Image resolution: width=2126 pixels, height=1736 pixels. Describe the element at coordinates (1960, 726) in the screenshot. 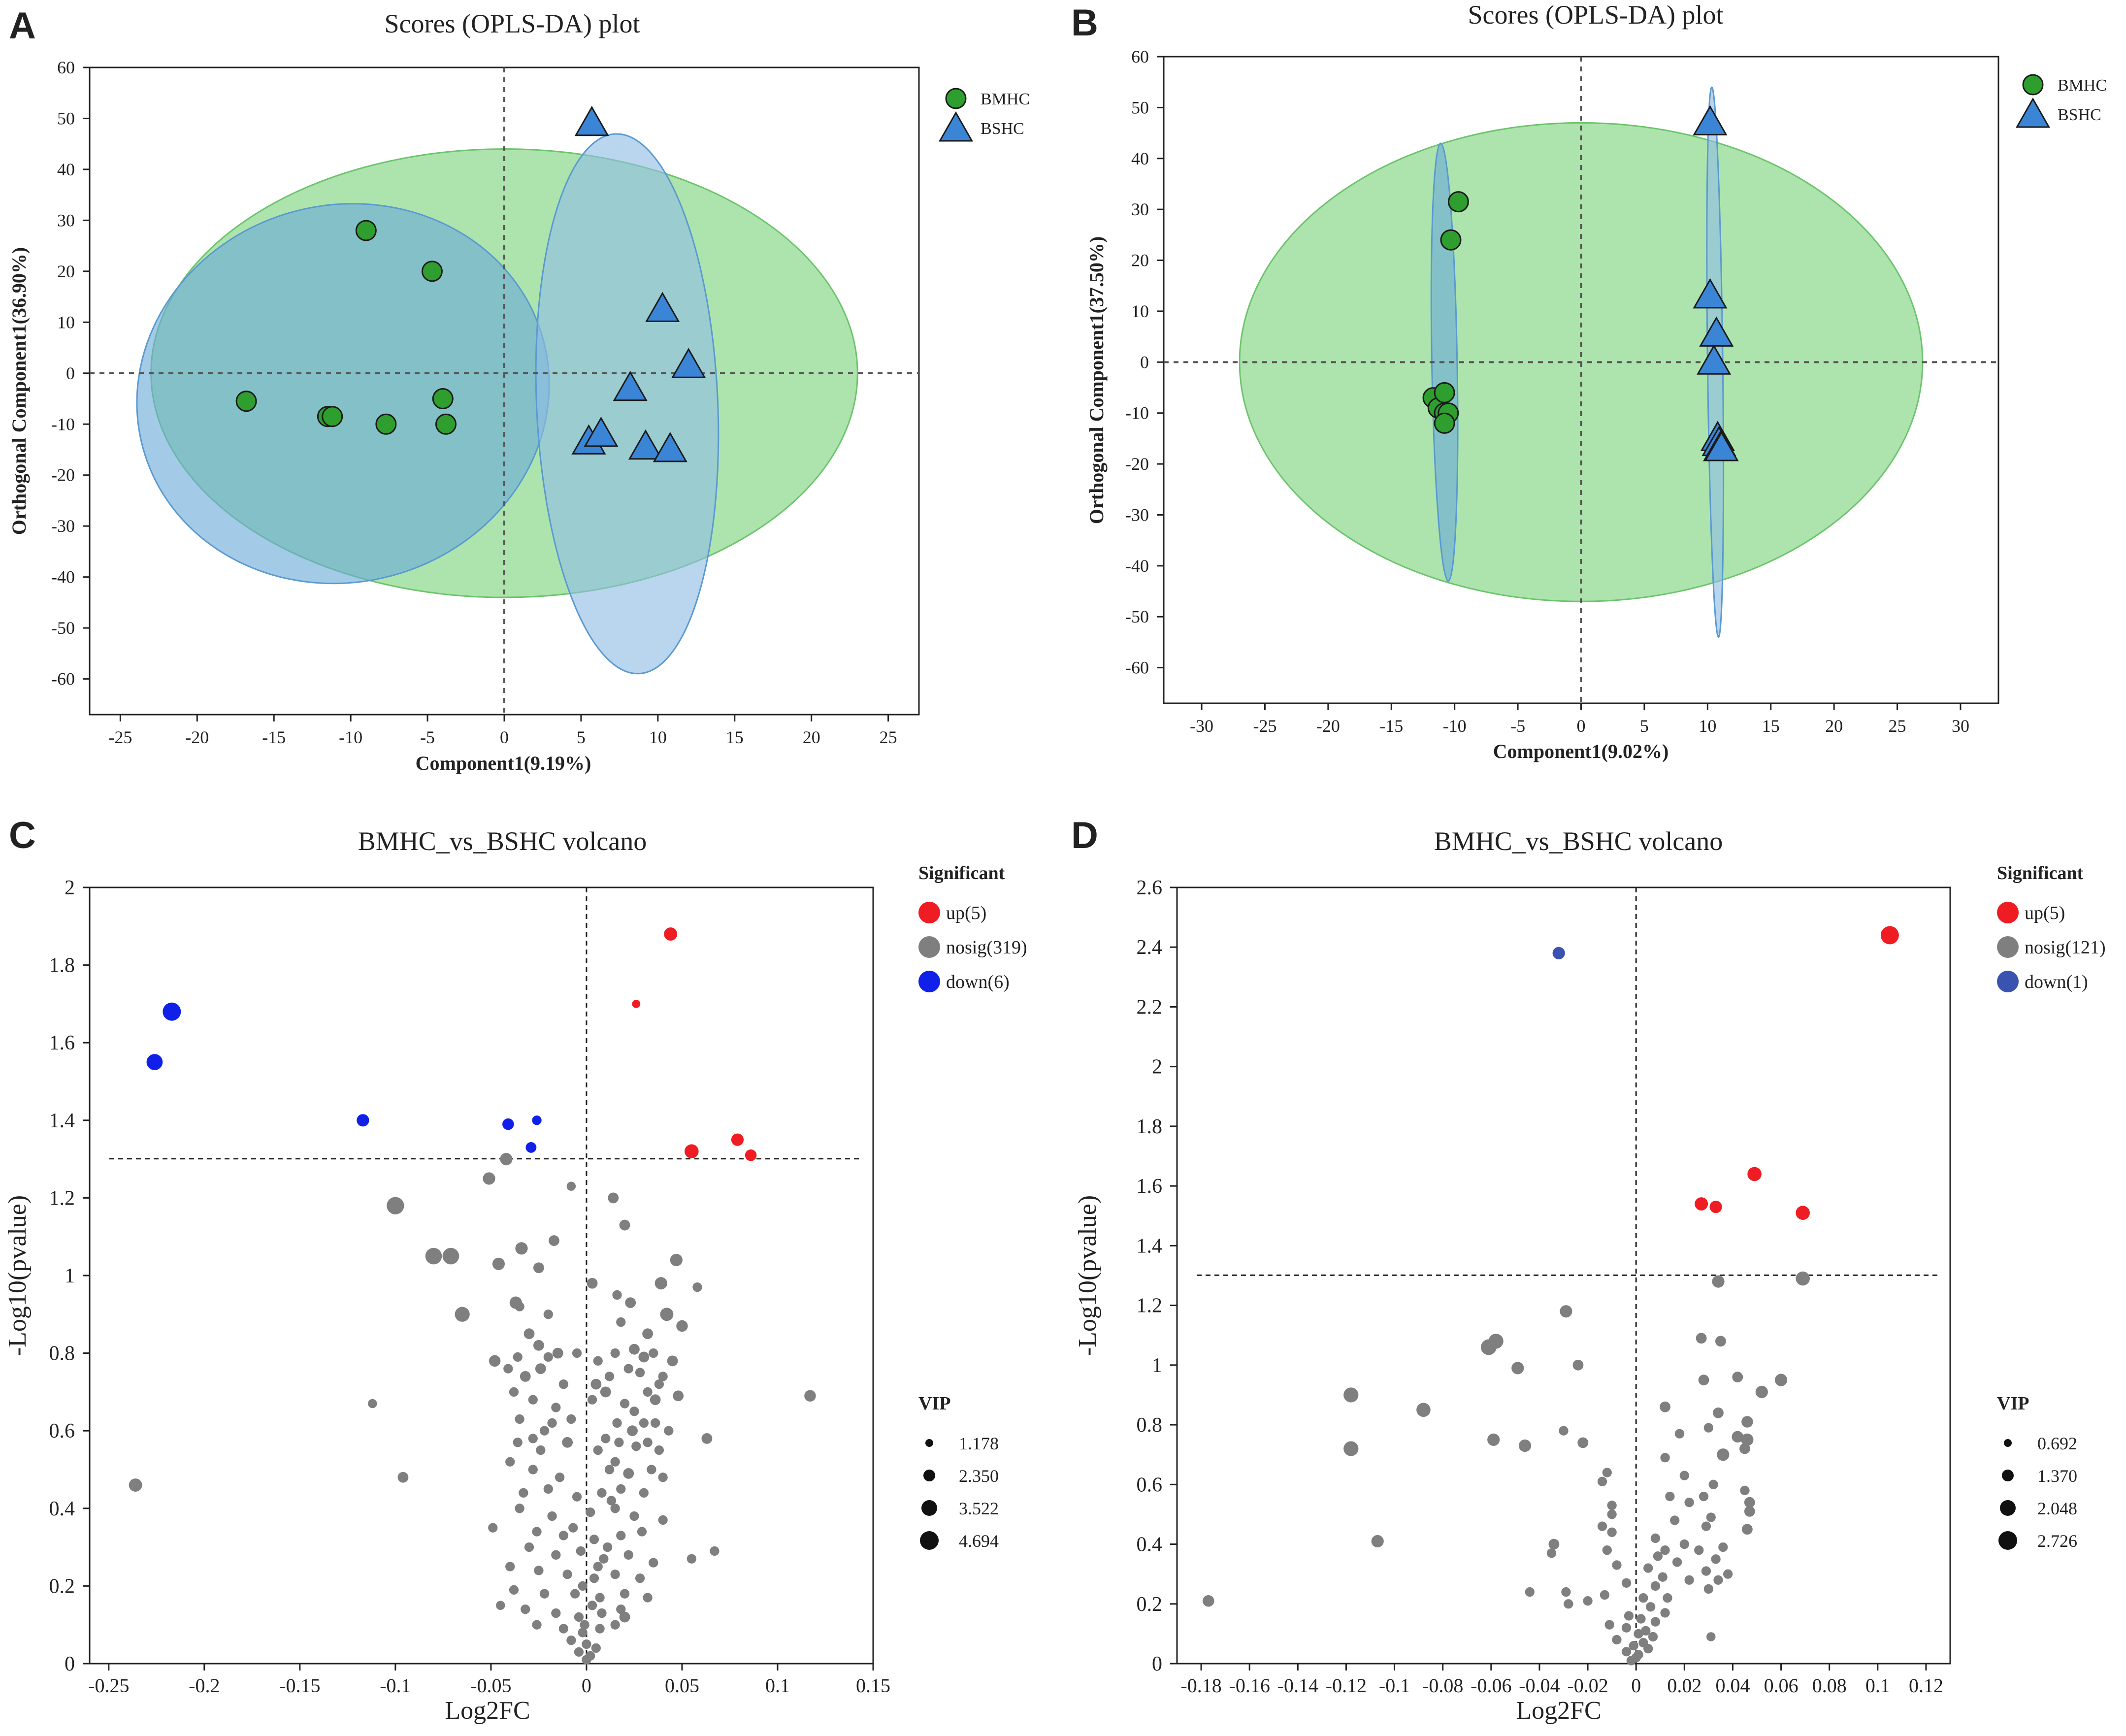

I see `x-tick-label: 30` at that location.